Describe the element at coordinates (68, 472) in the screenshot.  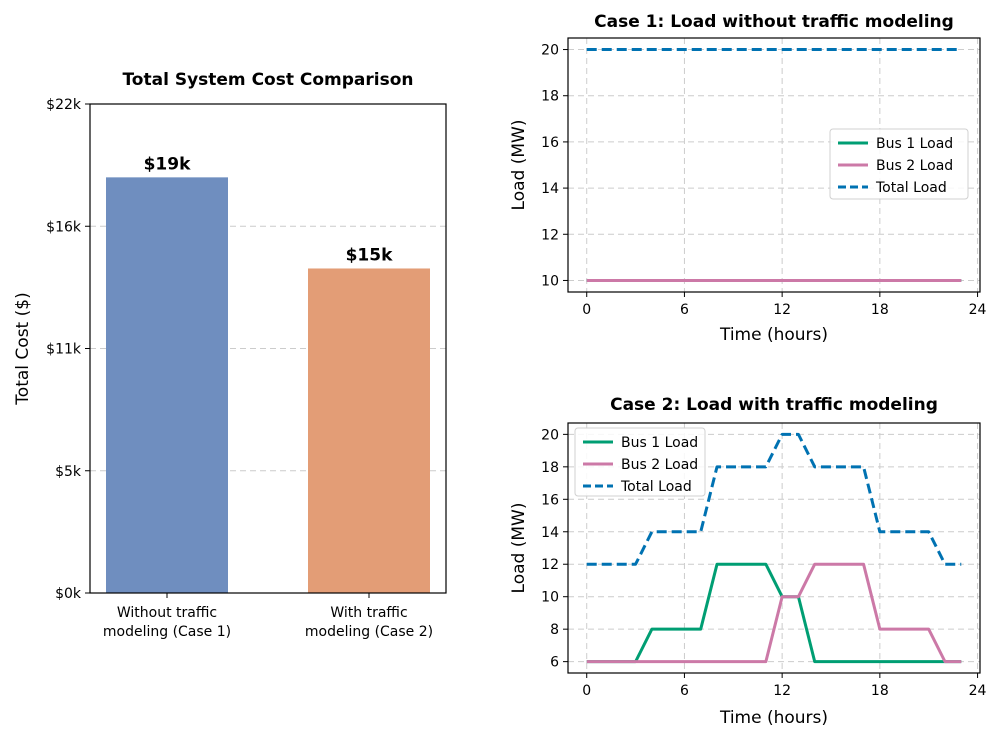
I see `y-tick-label: $5k` at that location.